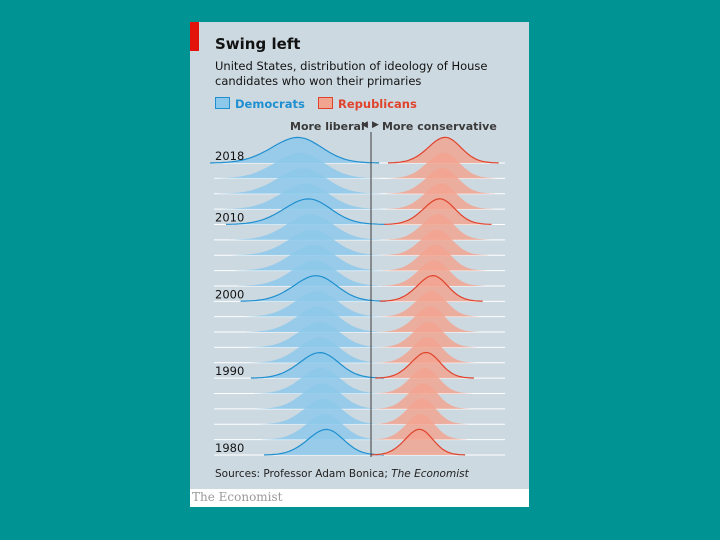 Image resolution: width=720 pixels, height=540 pixels. What do you see at coordinates (303, 196) in the screenshot?
I see `dem-density-2012` at bounding box center [303, 196].